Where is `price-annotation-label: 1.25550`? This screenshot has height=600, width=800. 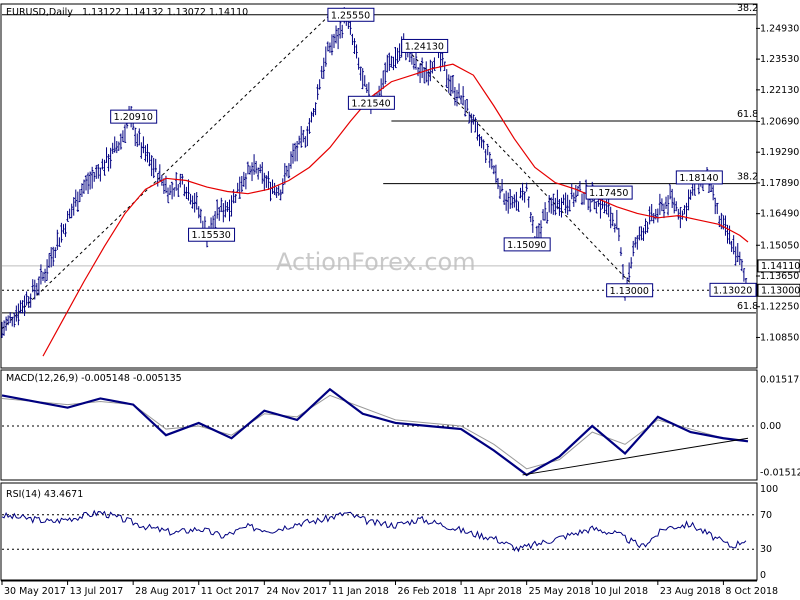 price-annotation-label: 1.25550 is located at coordinates (350, 15).